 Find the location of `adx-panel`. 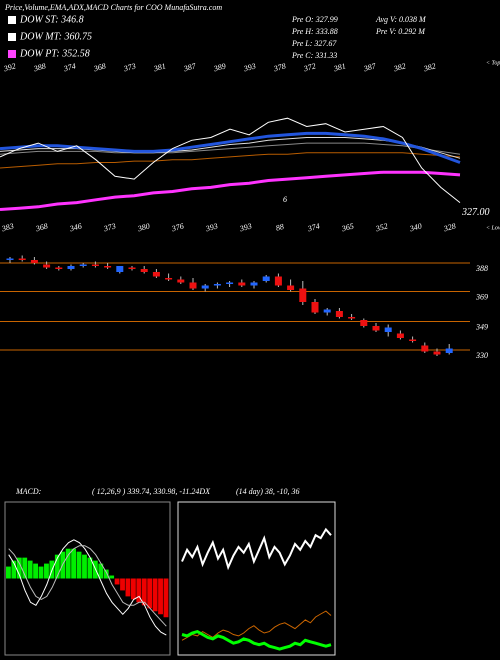

adx-panel is located at coordinates (256, 578).